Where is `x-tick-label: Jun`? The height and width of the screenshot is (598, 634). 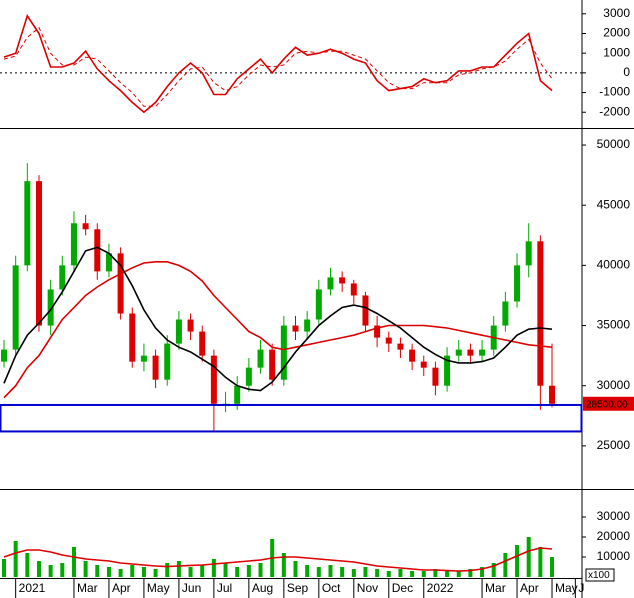
x-tick-label: Jun is located at coordinates (191, 588).